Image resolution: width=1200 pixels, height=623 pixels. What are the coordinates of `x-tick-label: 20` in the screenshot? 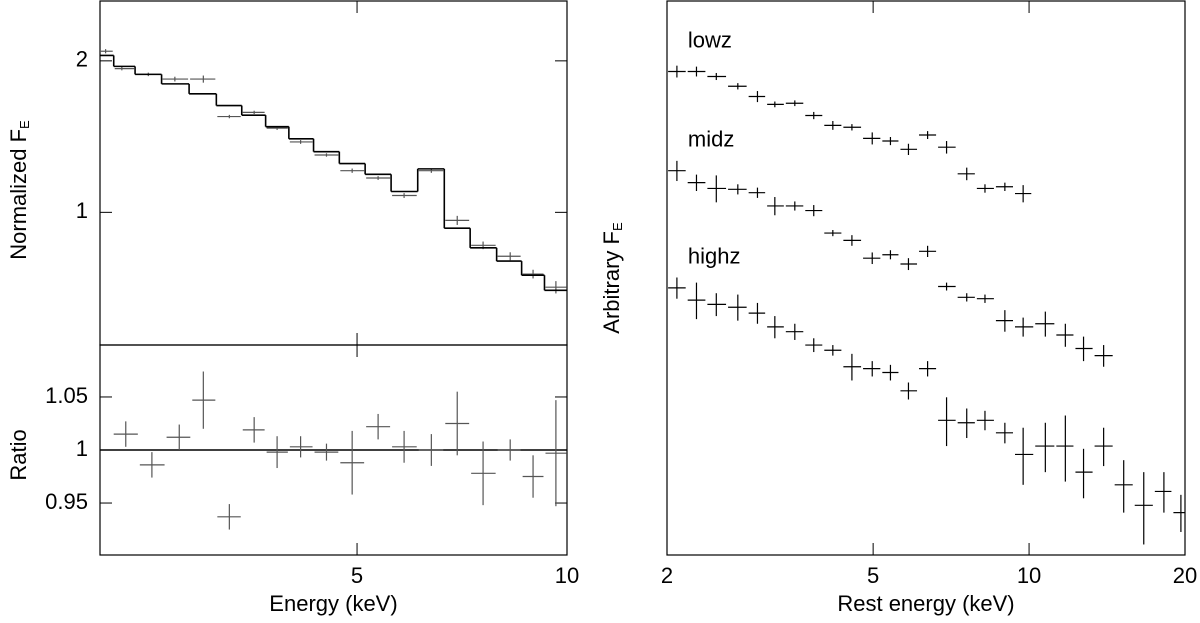 It's located at (1185, 575).